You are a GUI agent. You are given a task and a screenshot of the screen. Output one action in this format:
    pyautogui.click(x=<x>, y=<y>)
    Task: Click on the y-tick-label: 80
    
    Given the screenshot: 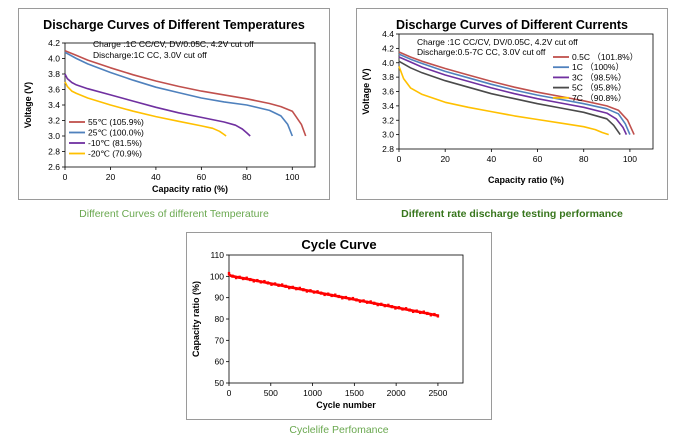 What is the action you would take?
    pyautogui.click(x=220, y=319)
    